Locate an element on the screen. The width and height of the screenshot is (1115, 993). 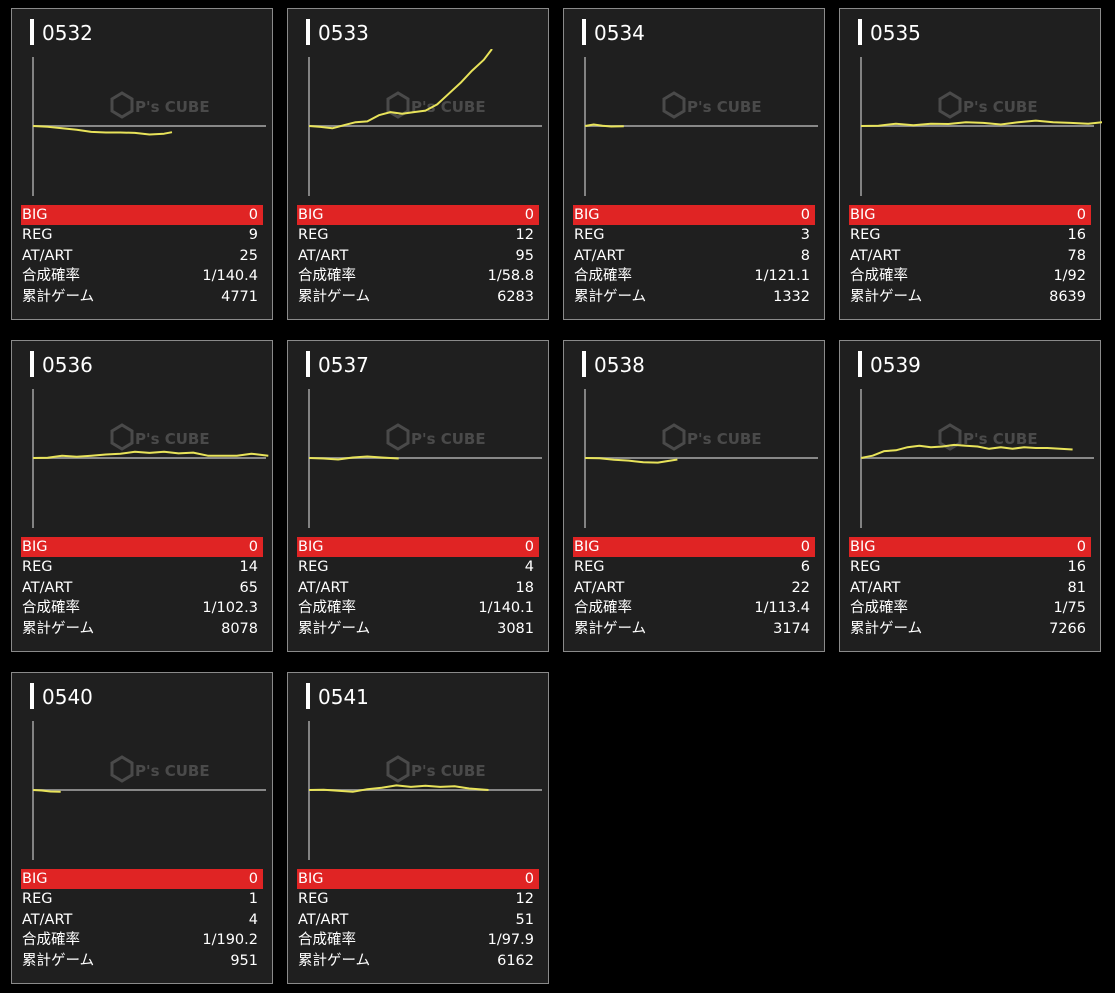
stat-value: 1/102.3 is located at coordinates (230, 608).